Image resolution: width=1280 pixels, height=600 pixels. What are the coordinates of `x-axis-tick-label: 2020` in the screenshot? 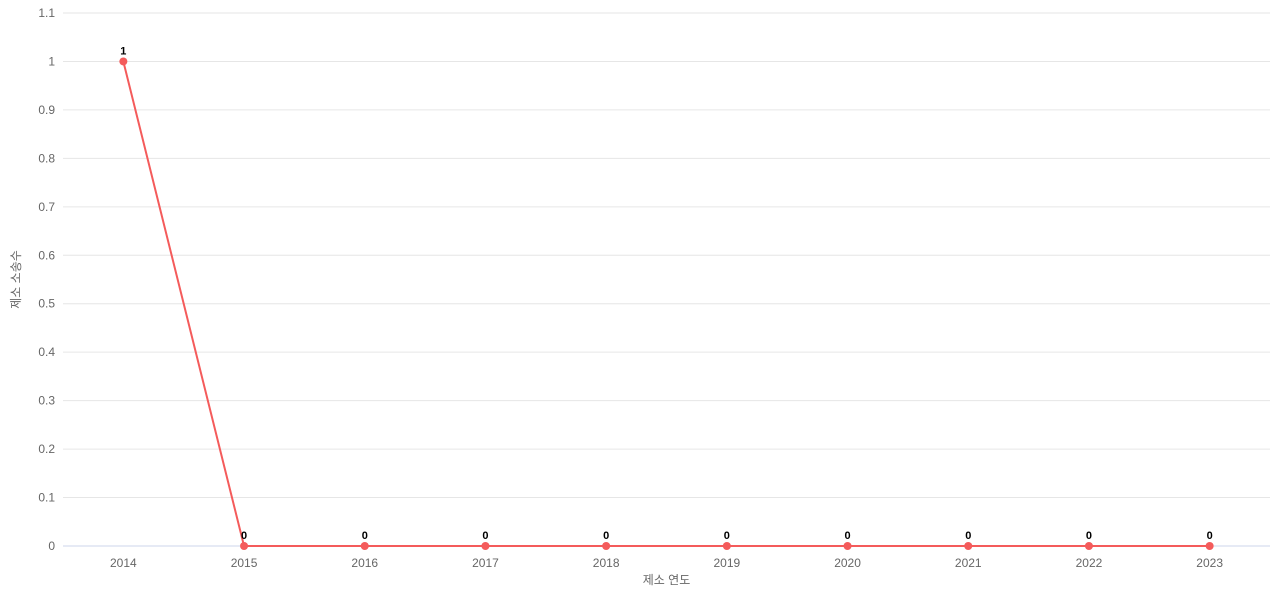 It's located at (847, 563).